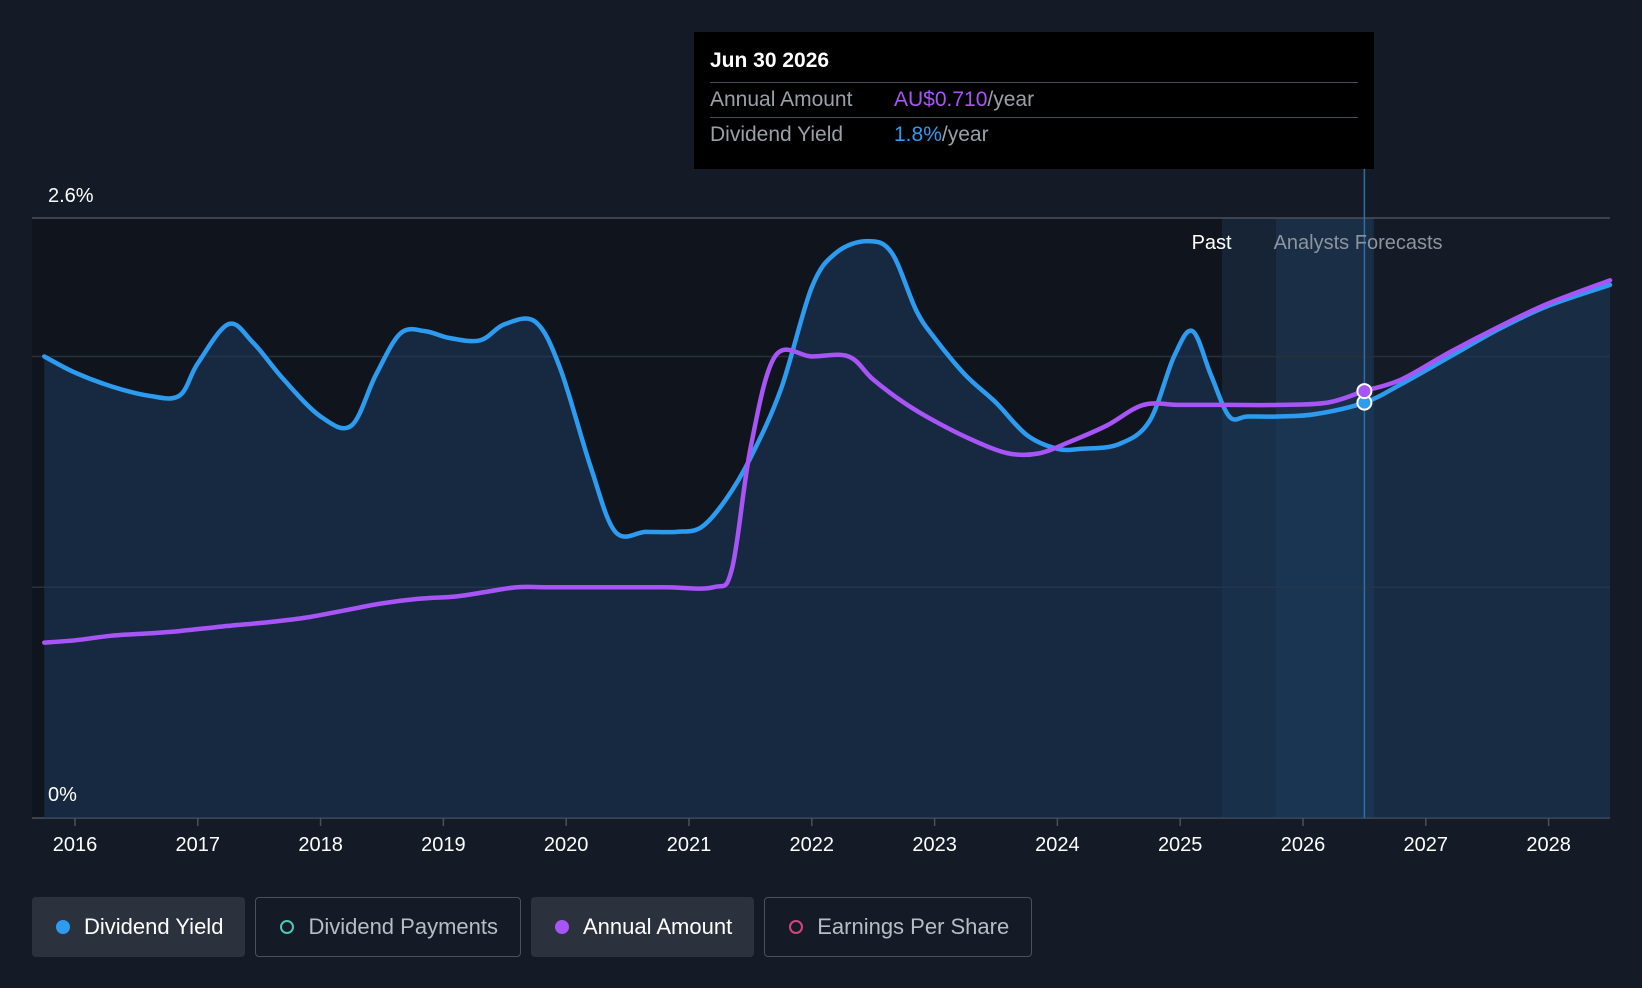 This screenshot has width=1642, height=988. What do you see at coordinates (796, 927) in the screenshot?
I see `earnings-per-share-ring-icon` at bounding box center [796, 927].